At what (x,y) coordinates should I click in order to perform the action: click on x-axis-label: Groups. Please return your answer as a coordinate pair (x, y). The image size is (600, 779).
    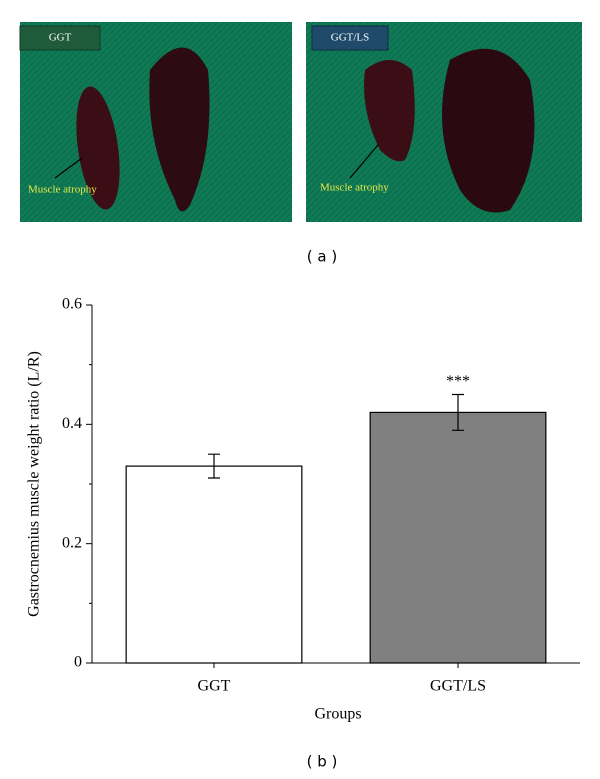
    Looking at the image, I should click on (337, 714).